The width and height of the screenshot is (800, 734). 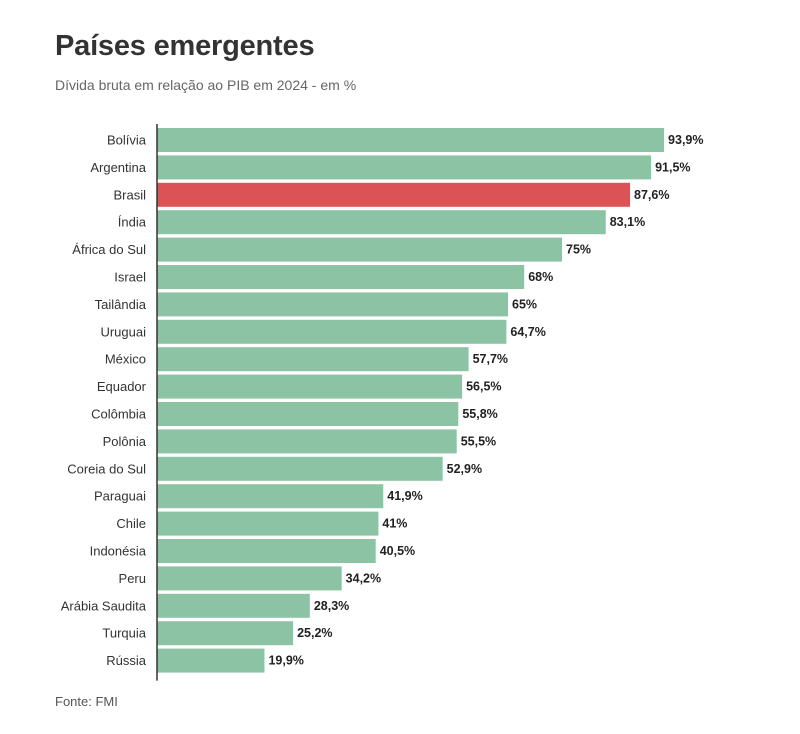 I want to click on category-label-indonesia: Indonésia, so click(x=118, y=551).